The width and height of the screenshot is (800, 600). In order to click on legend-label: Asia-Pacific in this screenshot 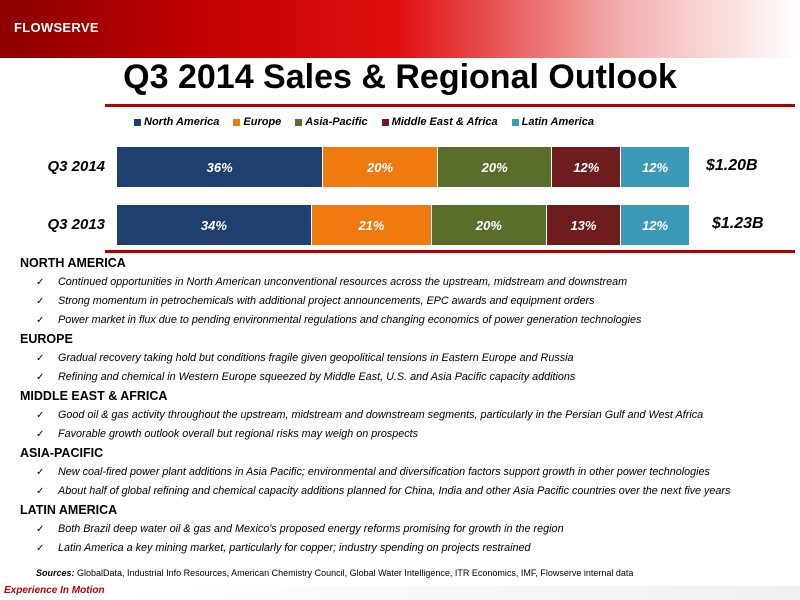, I will do `click(336, 122)`.